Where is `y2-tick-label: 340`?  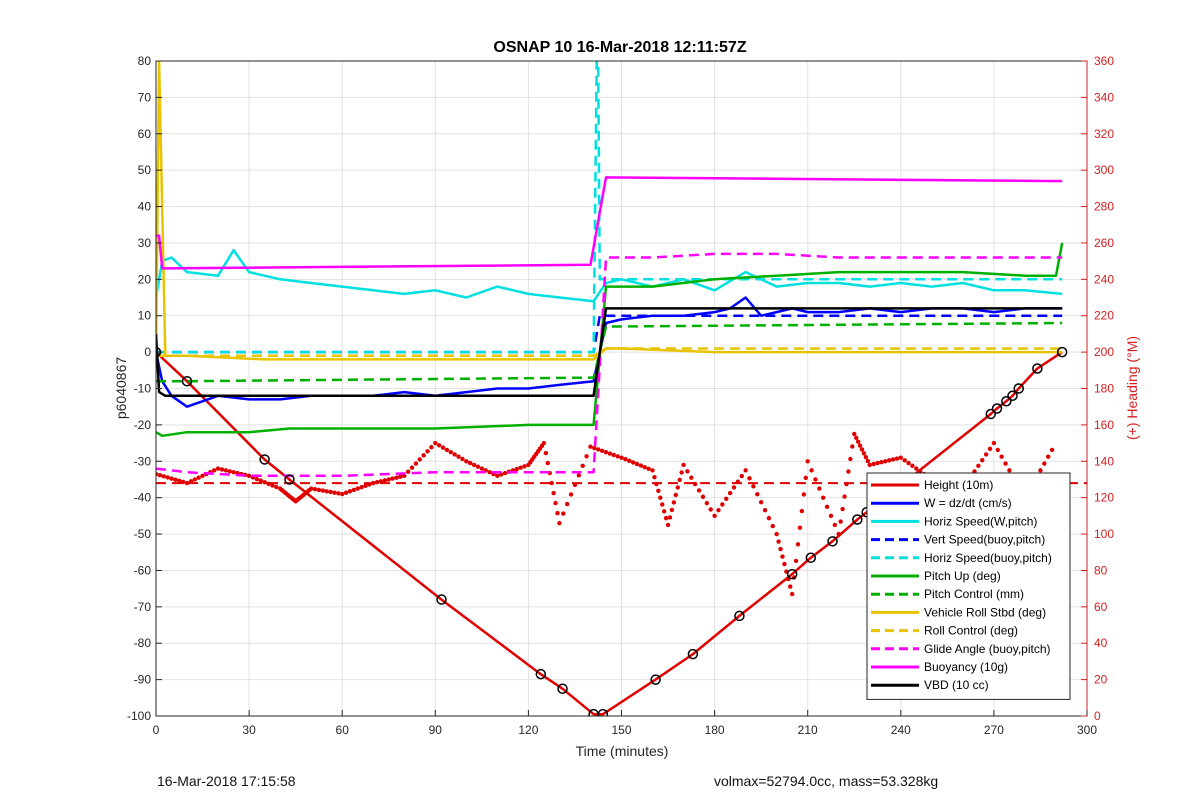
y2-tick-label: 340 is located at coordinates (1104, 97).